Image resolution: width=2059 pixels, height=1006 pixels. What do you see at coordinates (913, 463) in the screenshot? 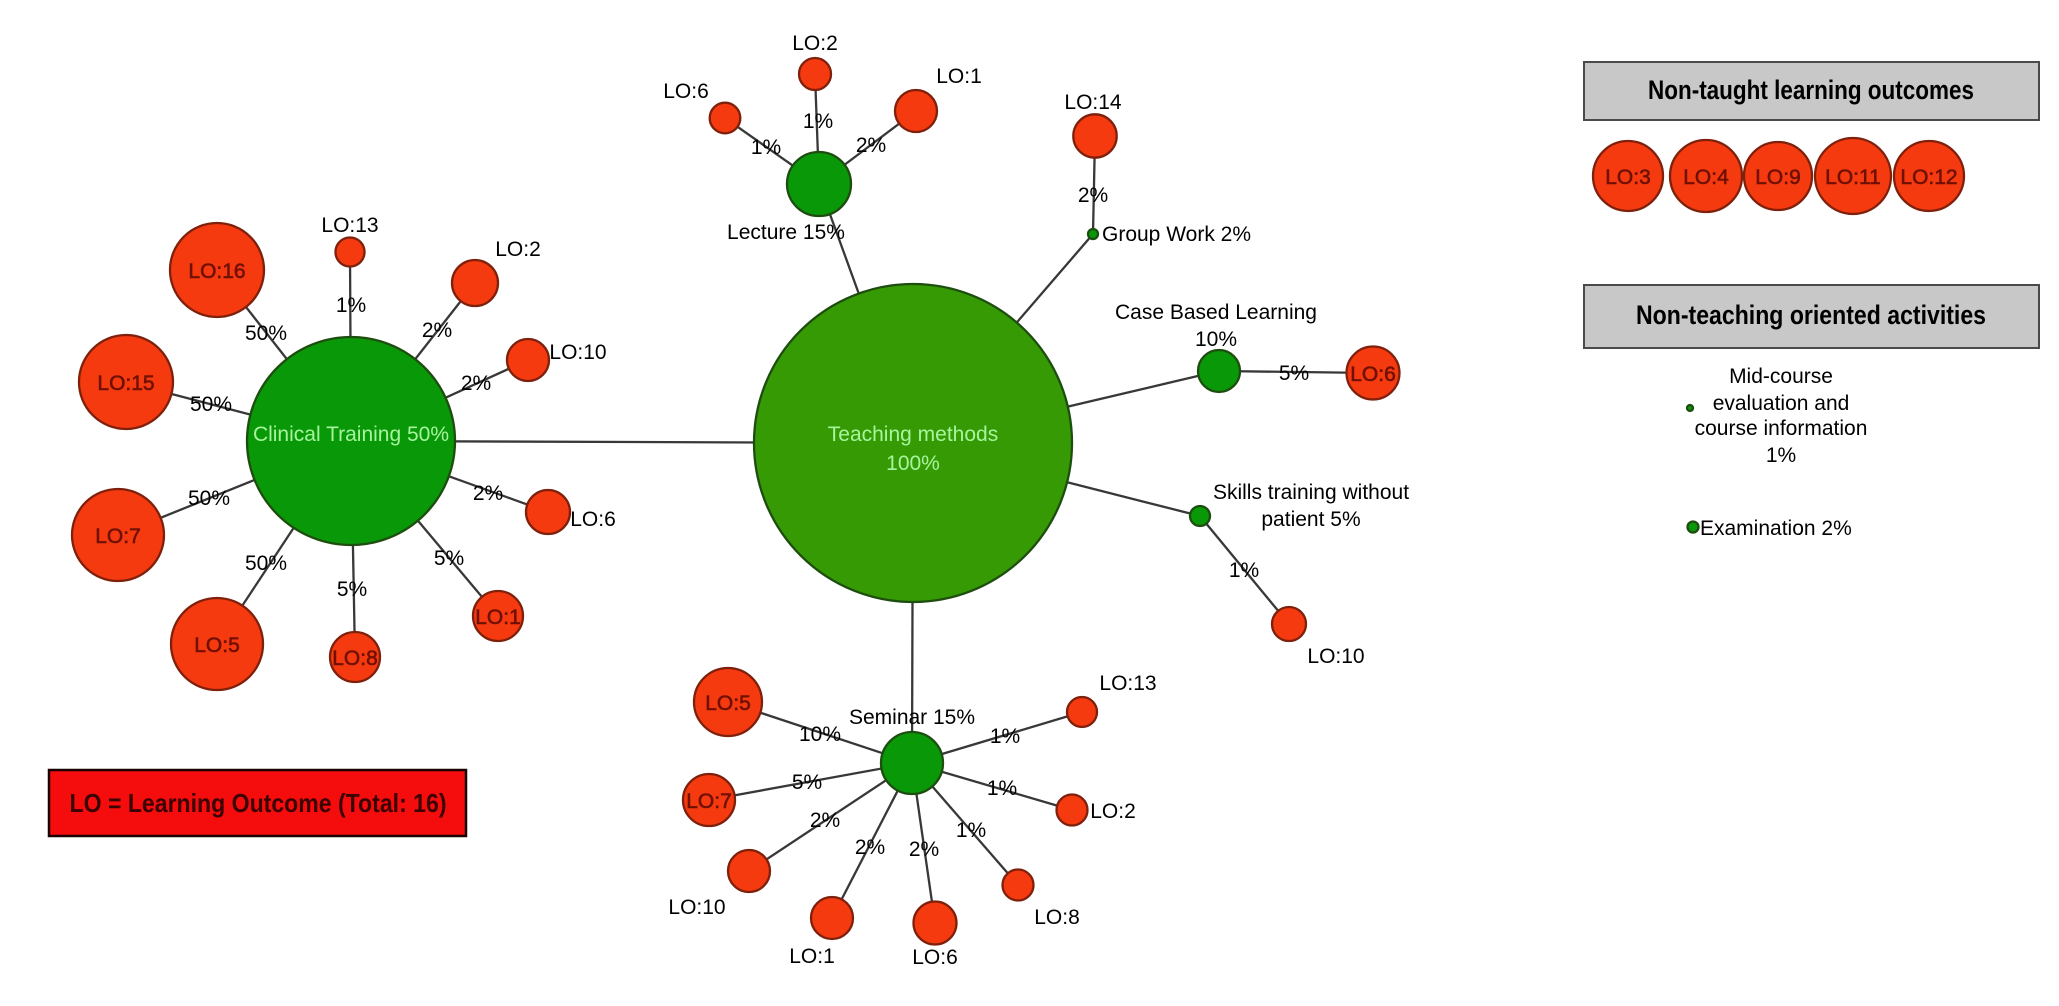
I see `svg-text: 100%` at bounding box center [913, 463].